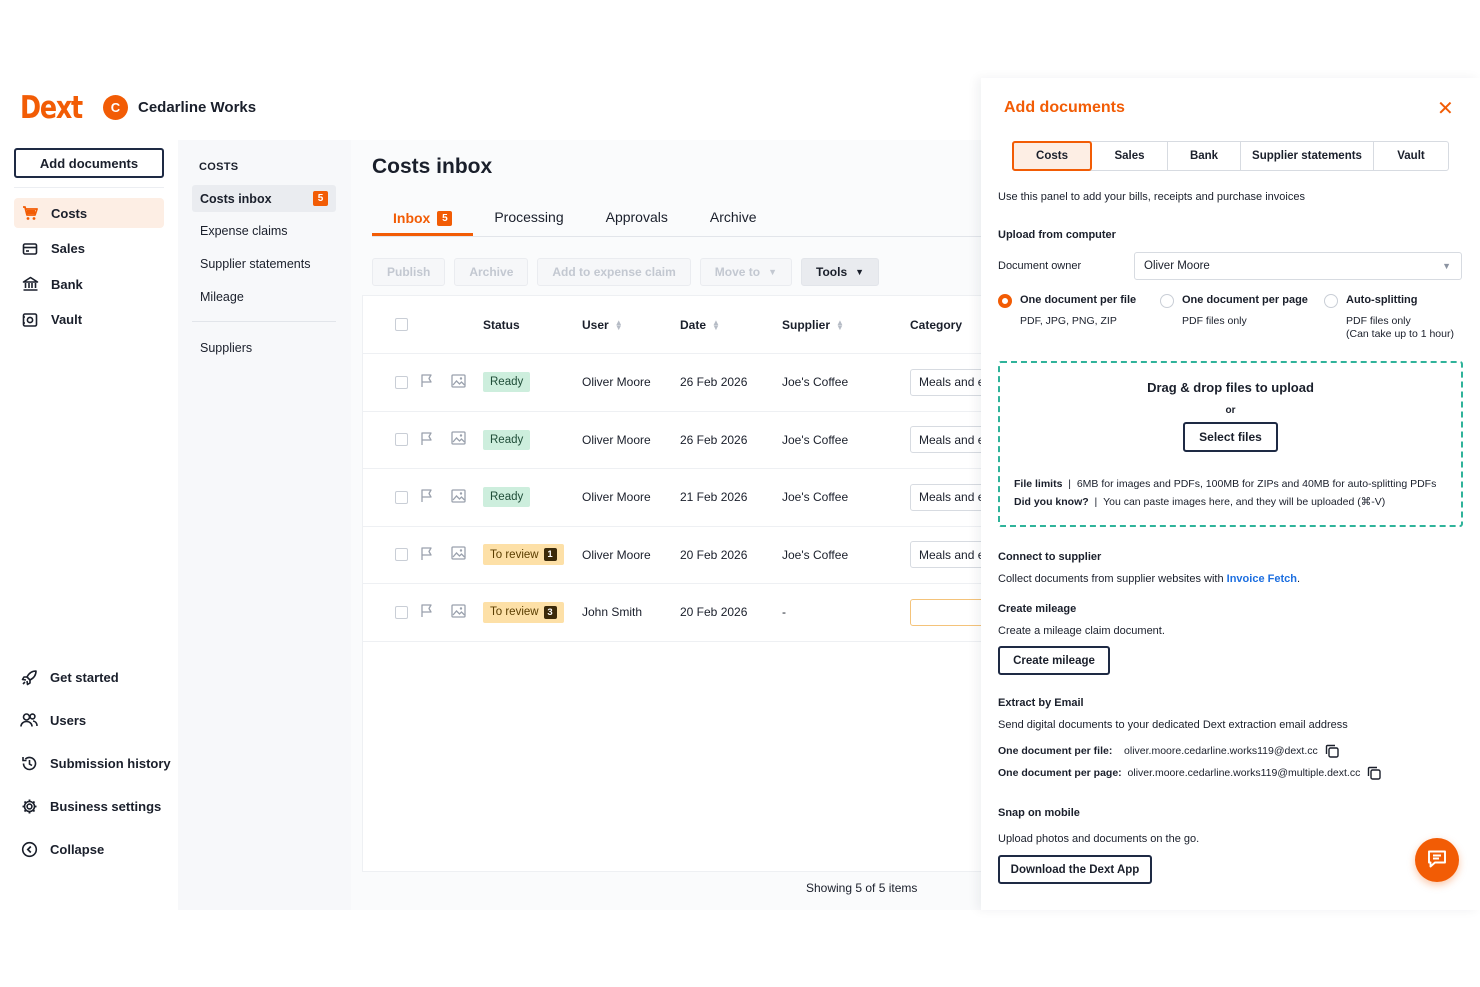 The height and width of the screenshot is (987, 1480). What do you see at coordinates (1261, 579) in the screenshot?
I see `invoice-fetch-link: Invoice Fetch` at bounding box center [1261, 579].